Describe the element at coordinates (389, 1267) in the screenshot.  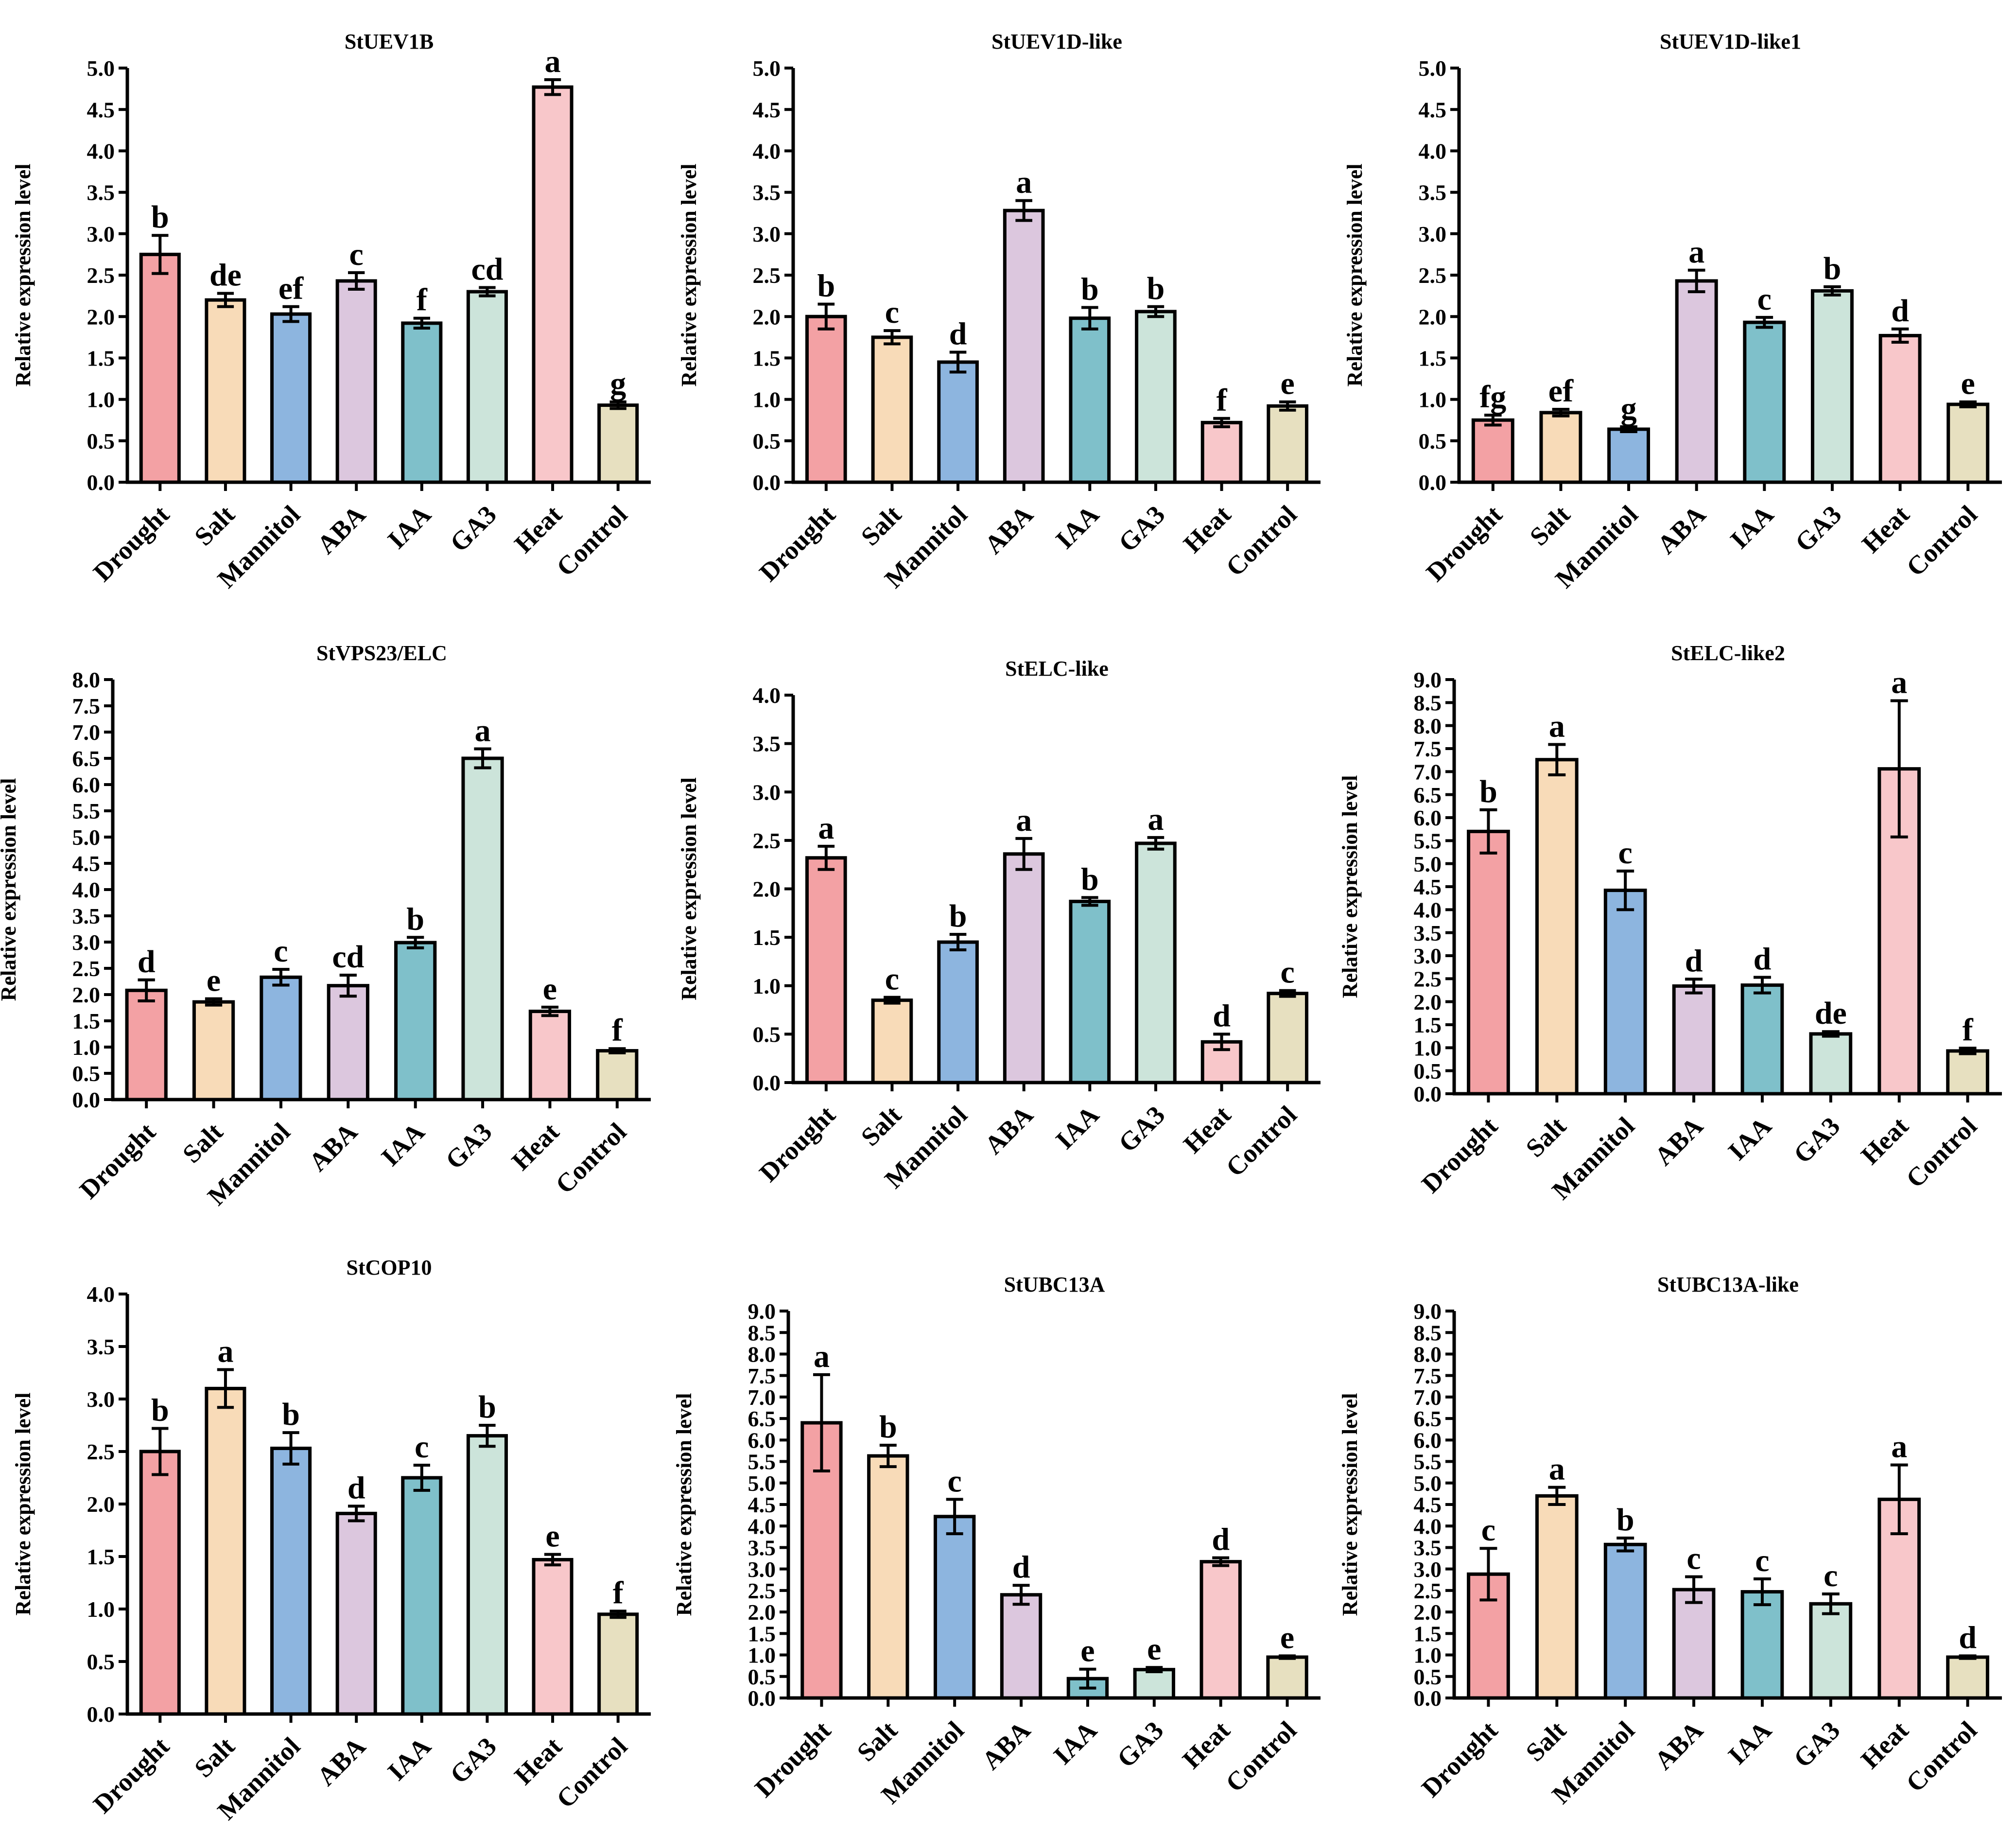
I see `chart-title: StCOP10` at that location.